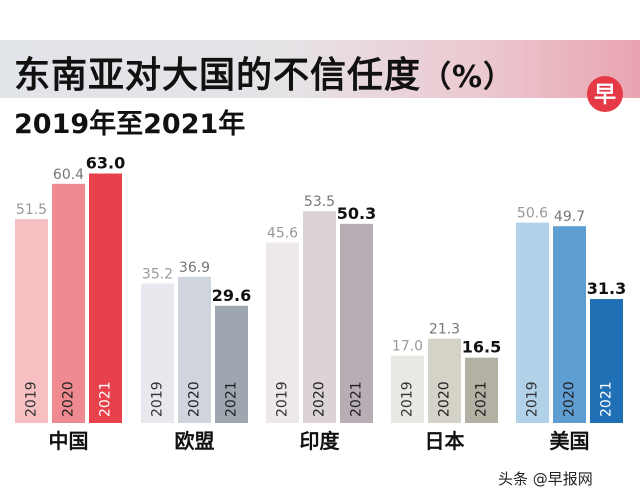 This screenshot has width=640, height=501. Describe the element at coordinates (231, 364) in the screenshot. I see `bar-欧盟-2021` at that location.